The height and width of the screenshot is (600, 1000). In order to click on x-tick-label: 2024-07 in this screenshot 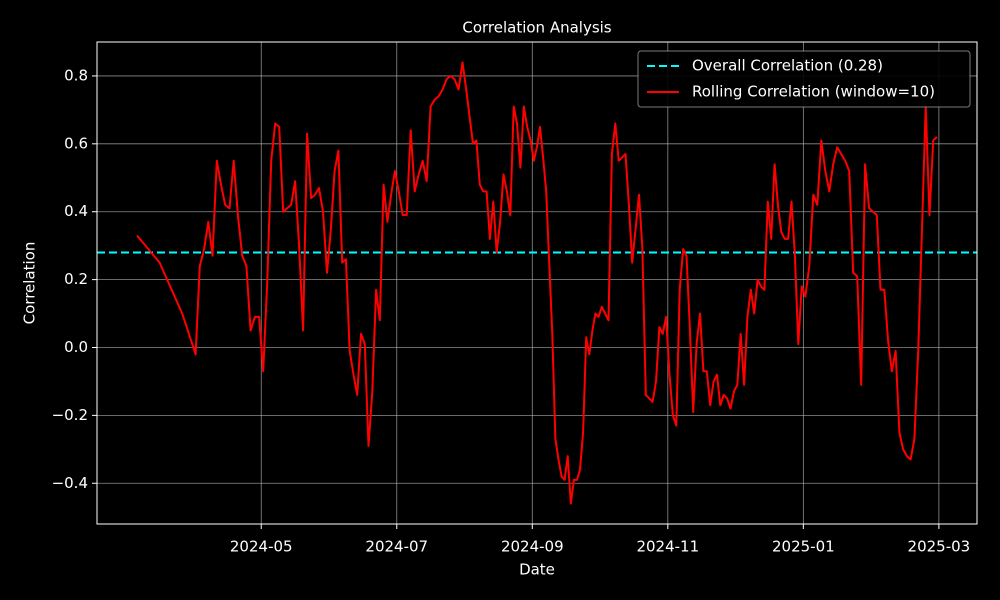, I will do `click(396, 547)`.